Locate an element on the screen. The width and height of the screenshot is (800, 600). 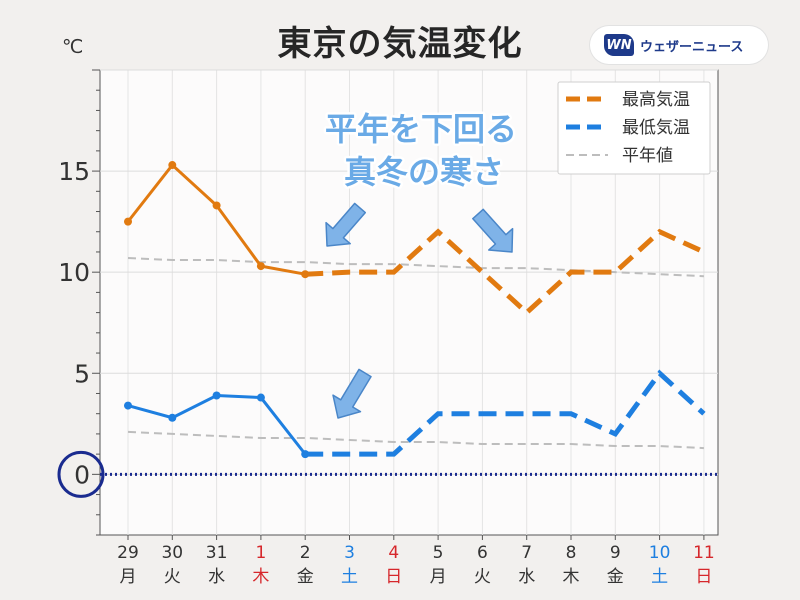
x-tick-label-day: 9 is located at coordinates (615, 553).